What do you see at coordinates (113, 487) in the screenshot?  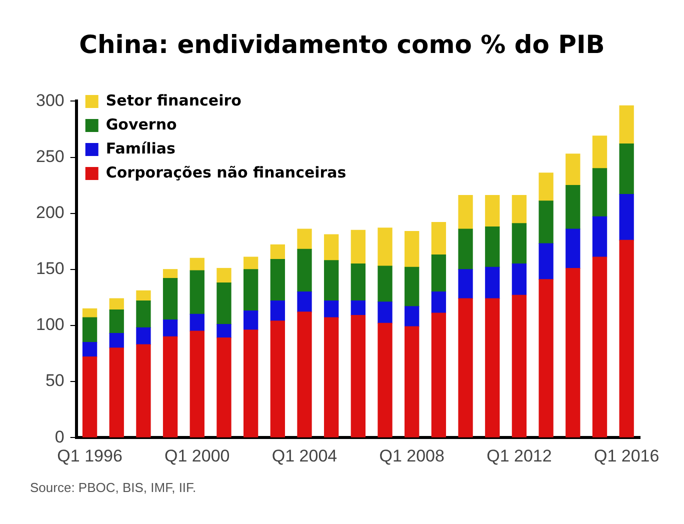 I see `source-note: Source: PBOC, BIS, IMF, IIF.` at bounding box center [113, 487].